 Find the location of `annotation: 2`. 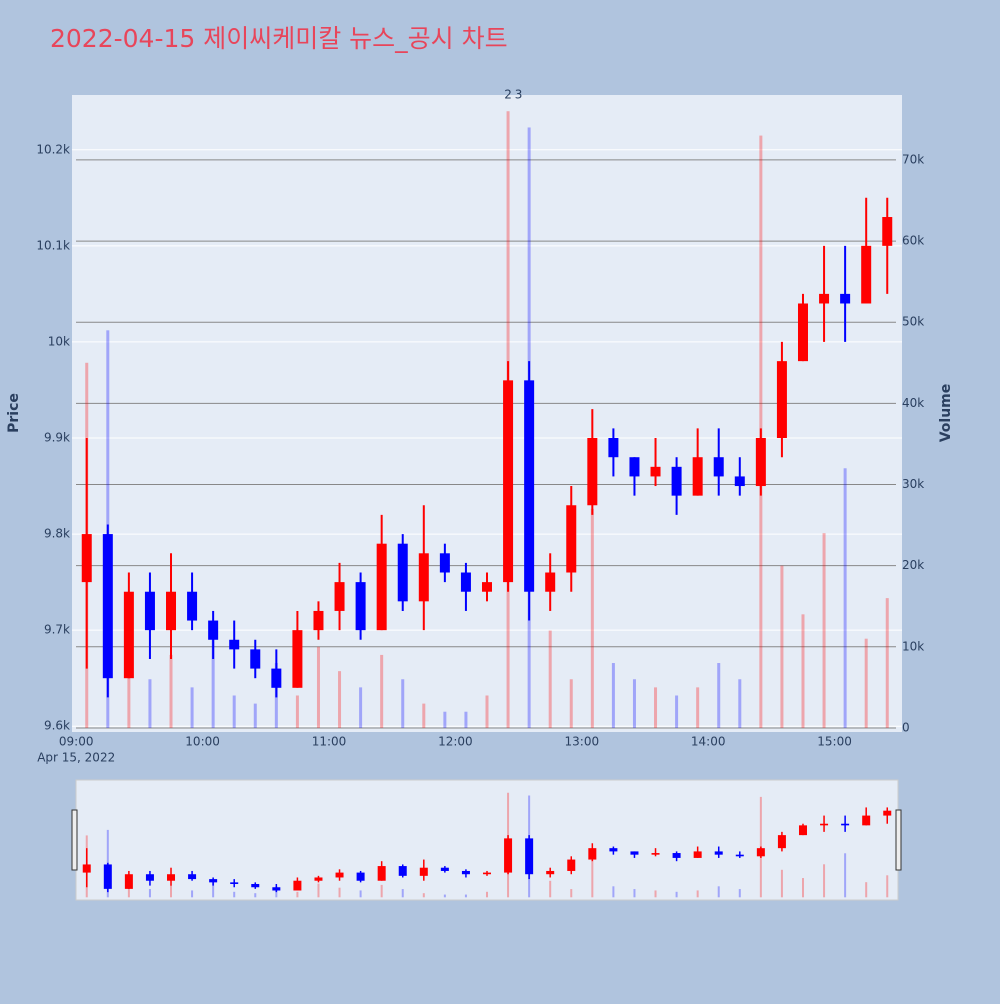

annotation: 2 is located at coordinates (508, 95).